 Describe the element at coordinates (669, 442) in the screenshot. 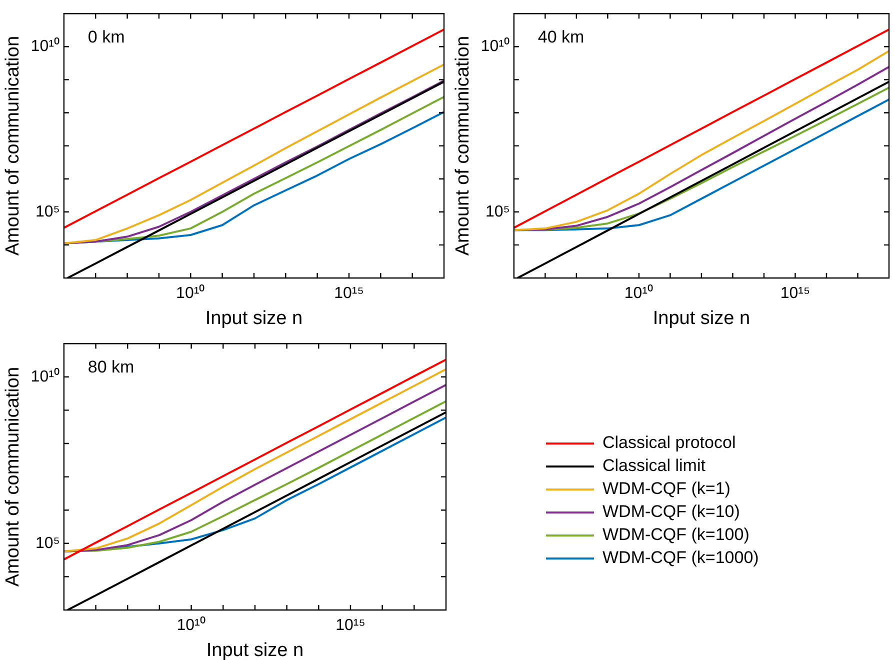

I see `legend-label: Classical protocol` at that location.